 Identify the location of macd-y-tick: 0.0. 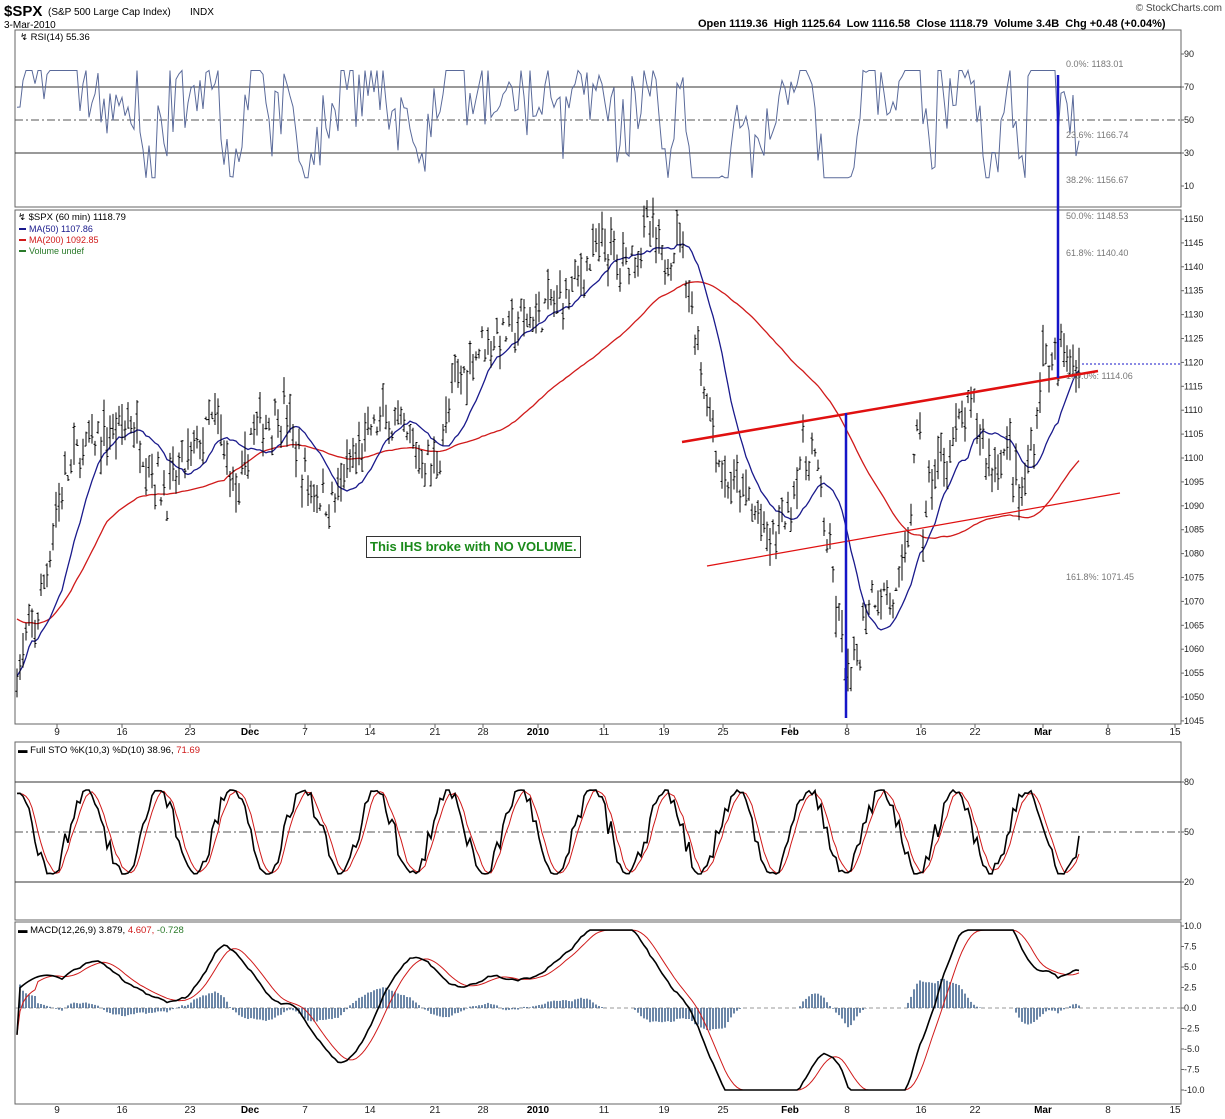
(1190, 1008).